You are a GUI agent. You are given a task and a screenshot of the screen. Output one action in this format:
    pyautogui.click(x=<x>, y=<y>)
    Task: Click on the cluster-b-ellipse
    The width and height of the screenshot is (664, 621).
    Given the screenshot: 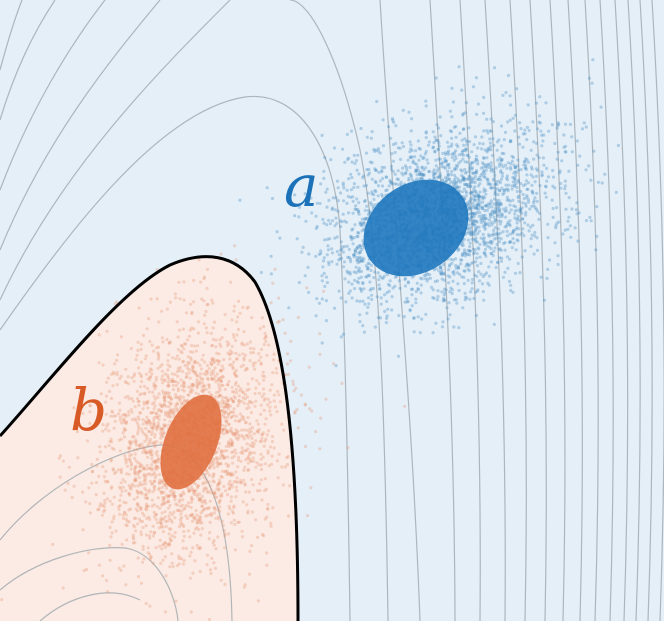 What is the action you would take?
    pyautogui.click(x=191, y=442)
    